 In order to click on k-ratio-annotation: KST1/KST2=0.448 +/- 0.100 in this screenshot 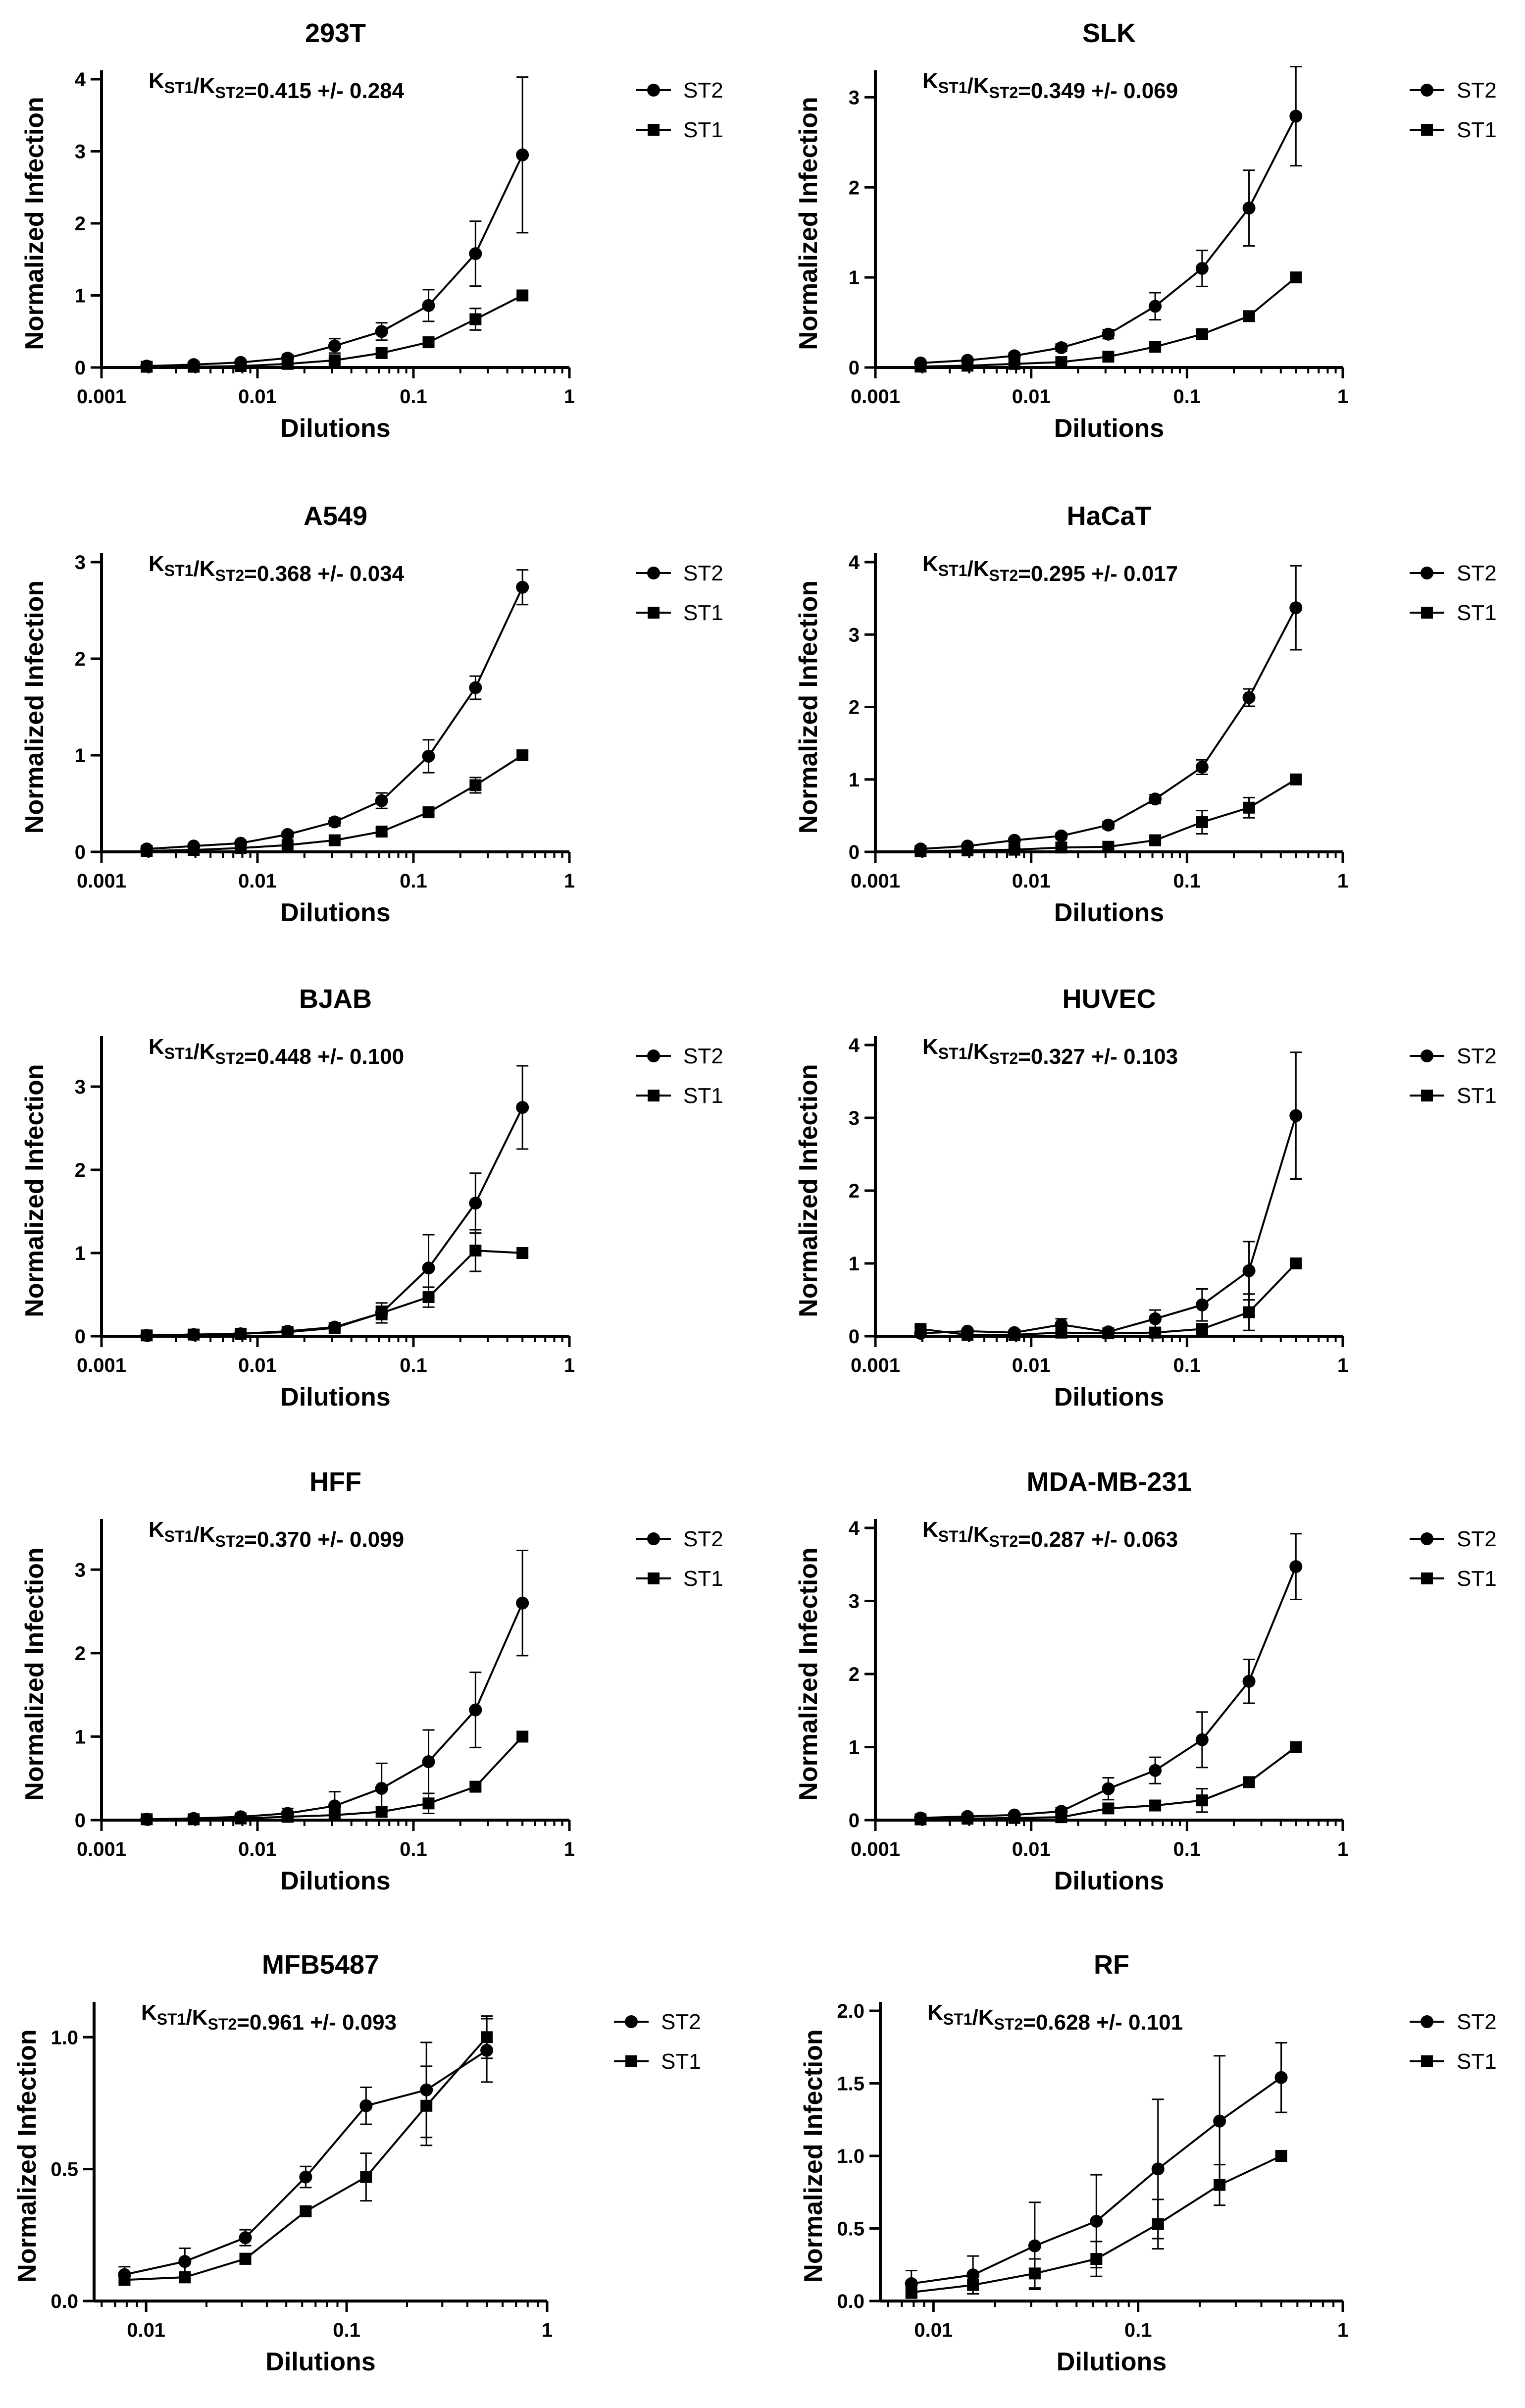, I will do `click(276, 1052)`.